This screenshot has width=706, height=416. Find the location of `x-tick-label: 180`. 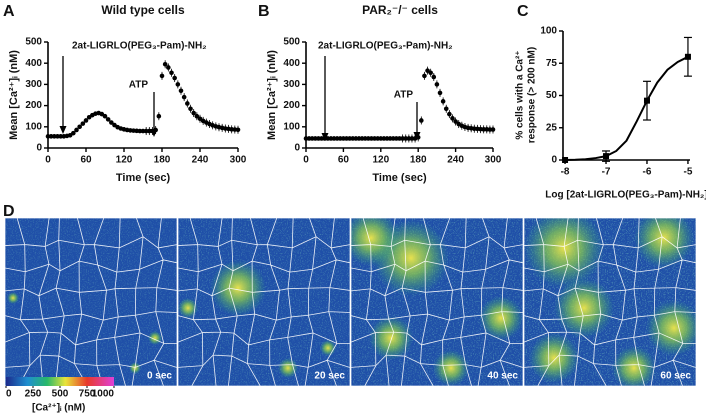

x-tick-label: 180 is located at coordinates (162, 160).